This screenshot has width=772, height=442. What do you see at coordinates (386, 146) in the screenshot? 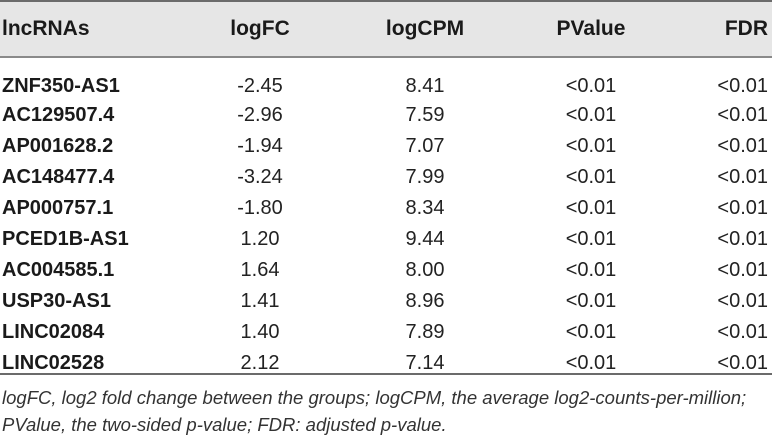
I see `table-row: AP001628.2 -1.94 7.07 <0.01 <0.01` at bounding box center [386, 146].